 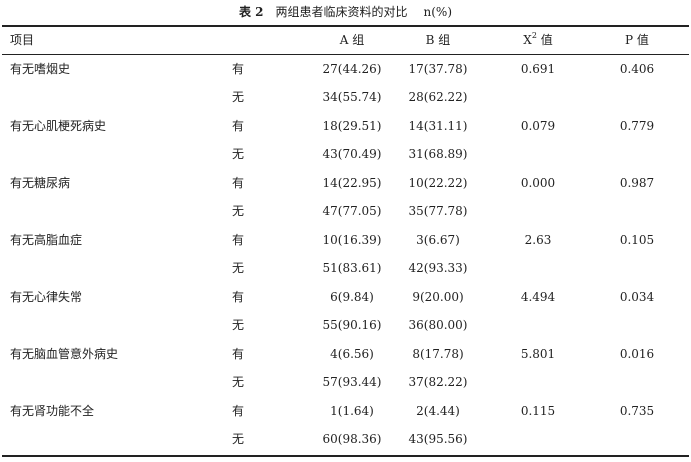 I want to click on table-row: 无 43(70.49) 31(68.89), so click(x=345, y=154).